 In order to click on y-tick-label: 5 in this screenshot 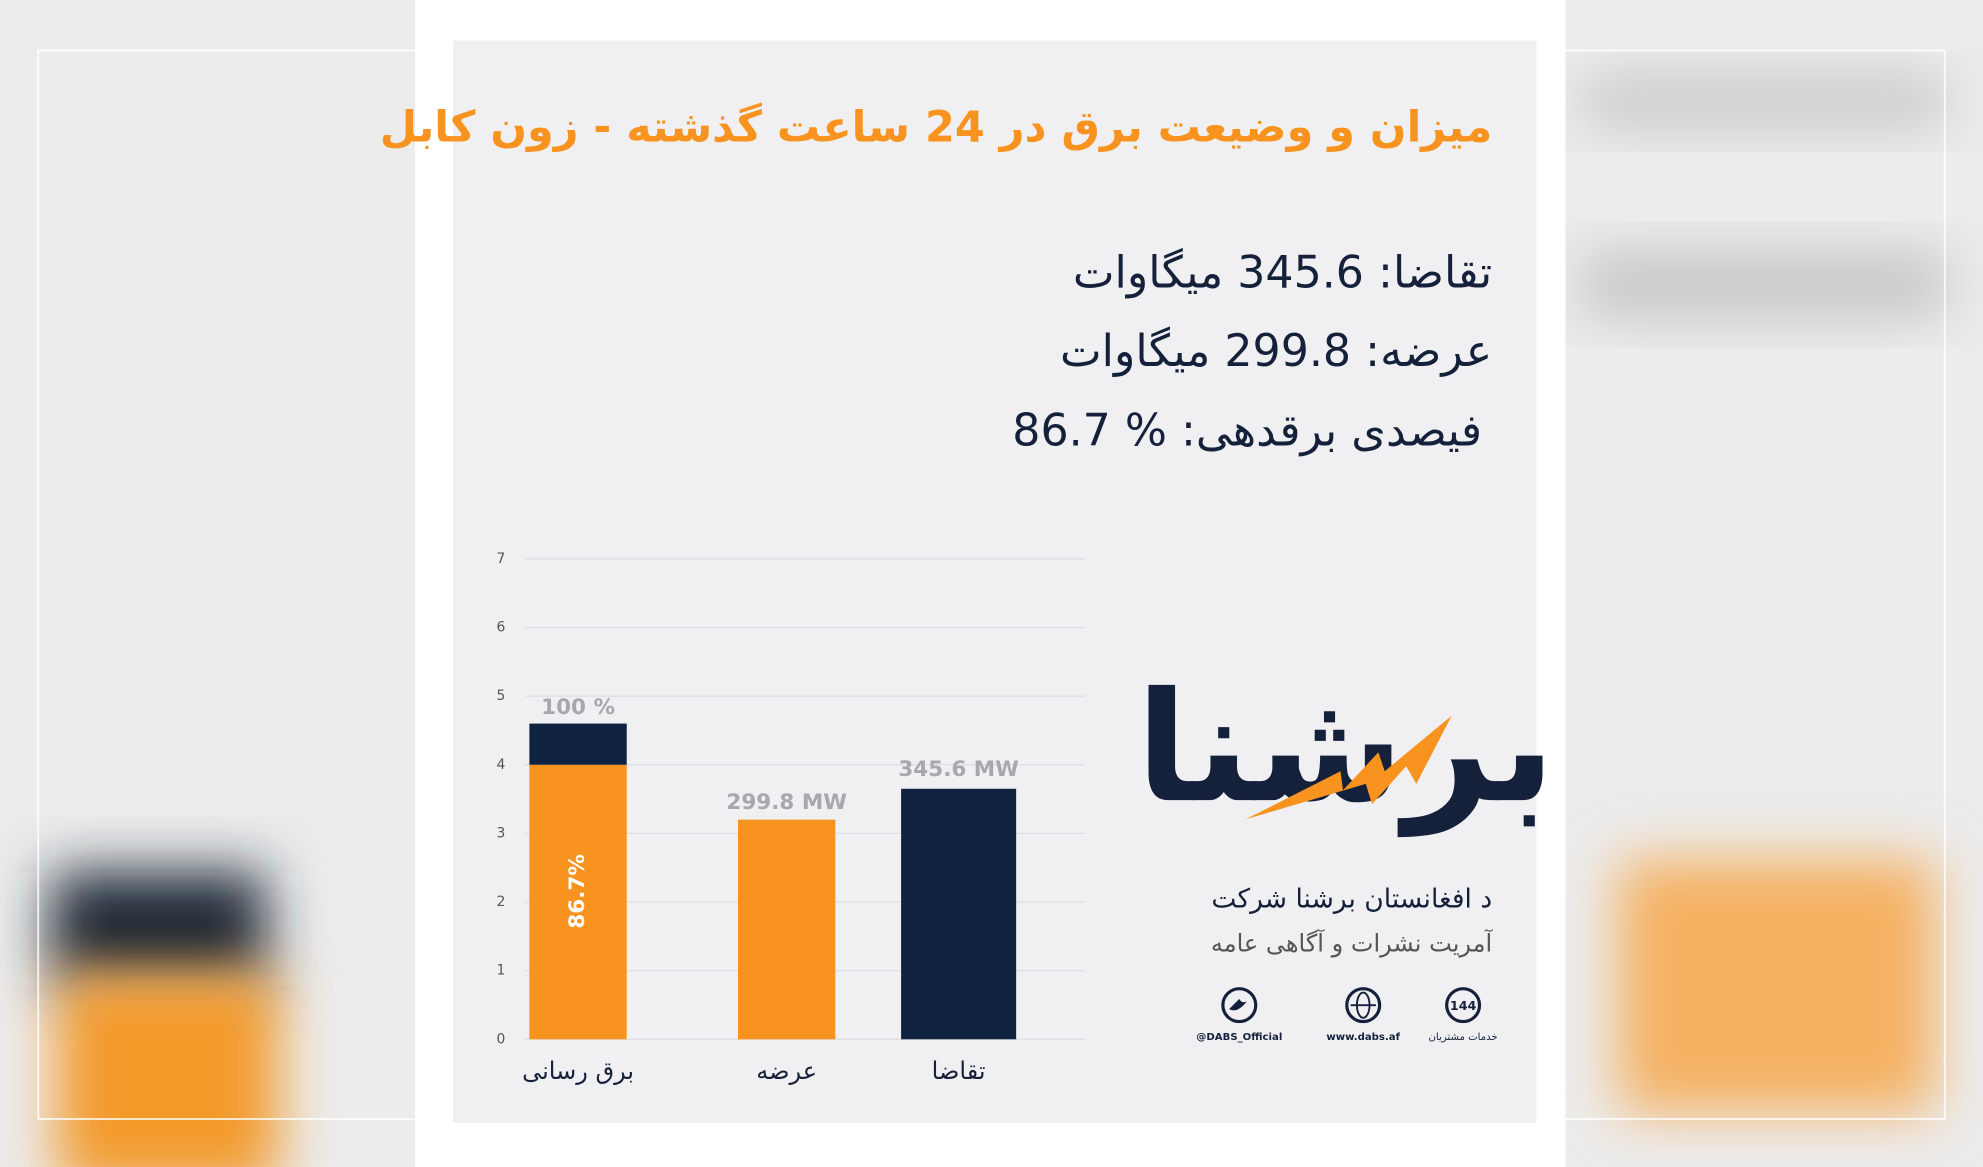, I will do `click(501, 696)`.